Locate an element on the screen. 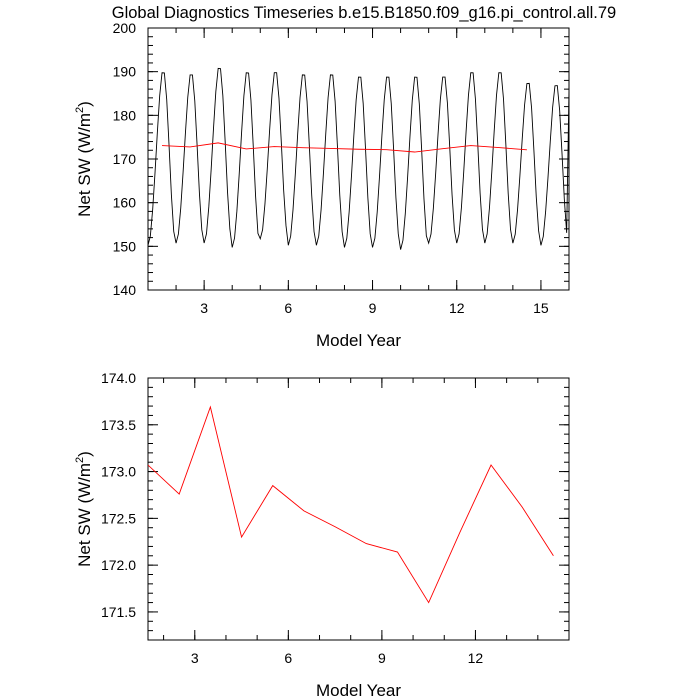 The image size is (700, 700). x-tick-label: 15 is located at coordinates (541, 308).